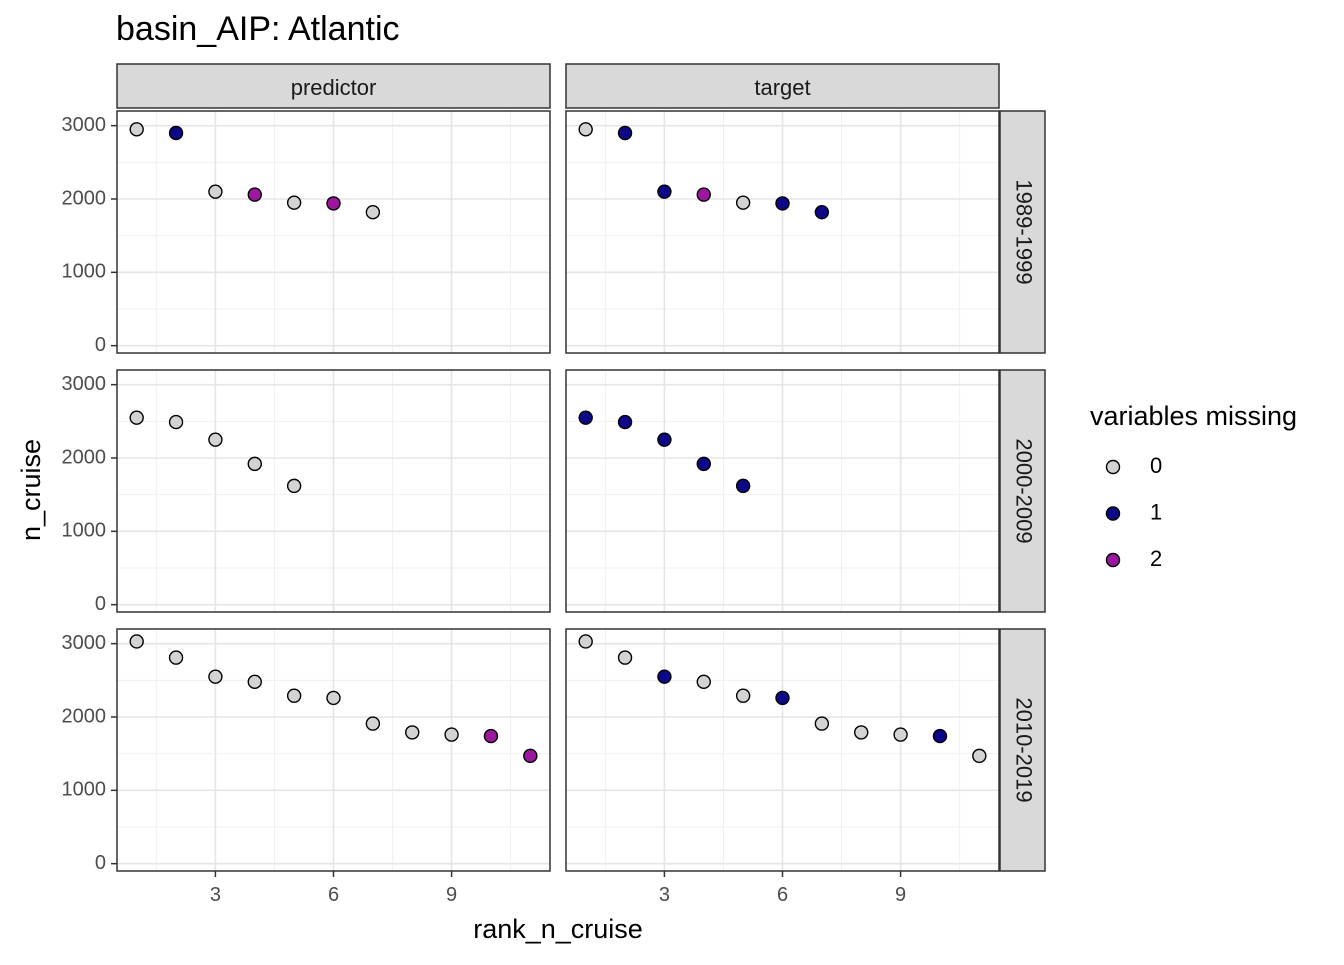 The image size is (1344, 965). I want to click on column-strip-label: target, so click(782, 87).